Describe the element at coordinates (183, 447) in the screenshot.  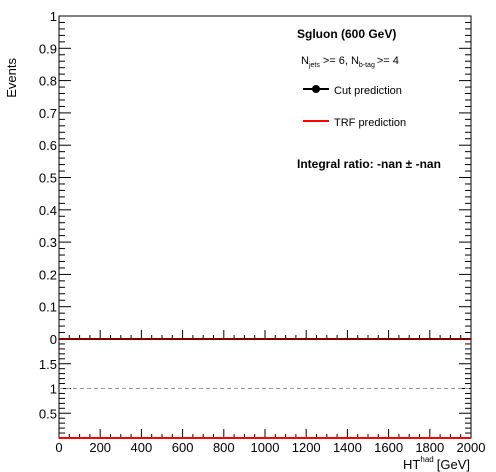
I see `x-tick-label: 600` at that location.